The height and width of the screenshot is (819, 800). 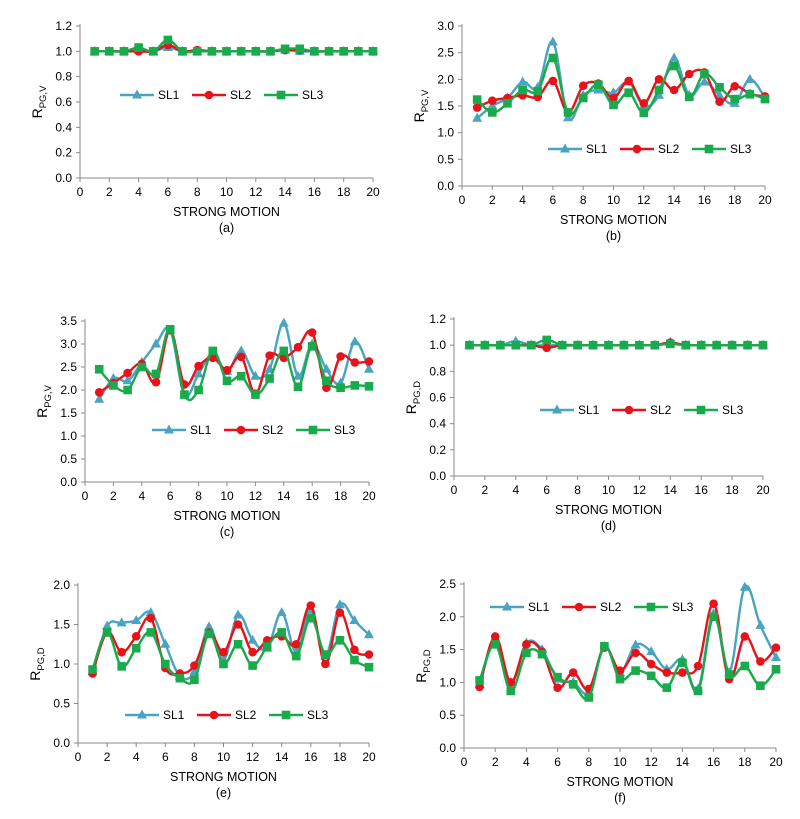 I want to click on legend-label-sl2: SL2, so click(x=246, y=715).